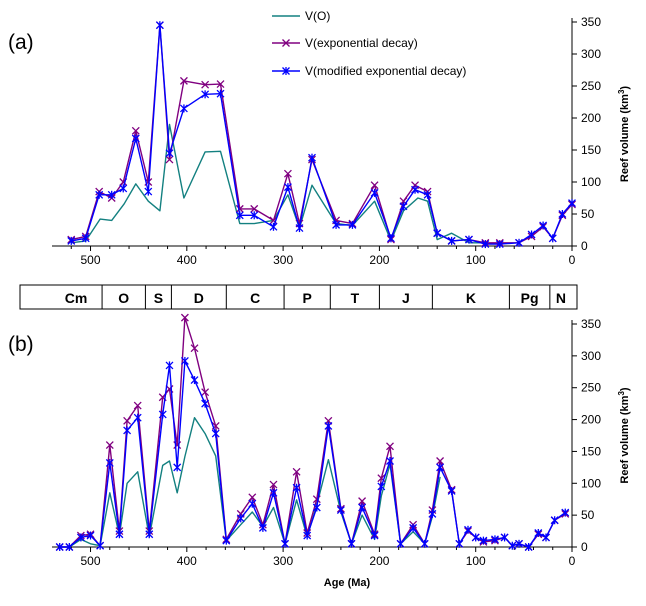  I want to click on period-label: T, so click(355, 298).